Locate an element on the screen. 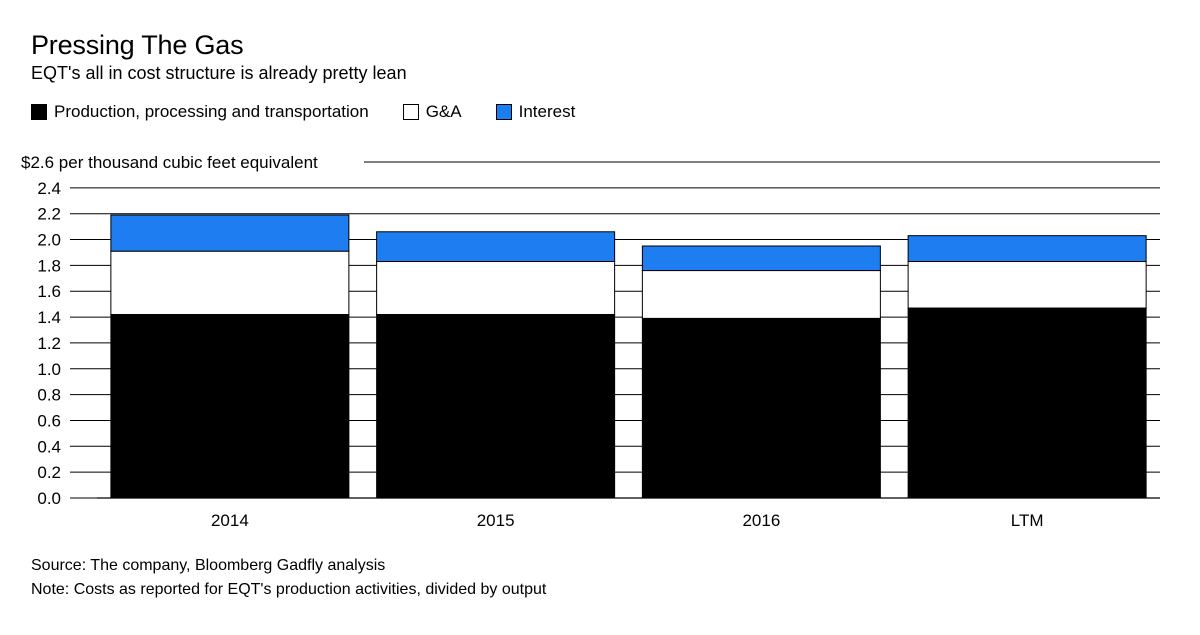  legend-item-ga: G&A is located at coordinates (432, 112).